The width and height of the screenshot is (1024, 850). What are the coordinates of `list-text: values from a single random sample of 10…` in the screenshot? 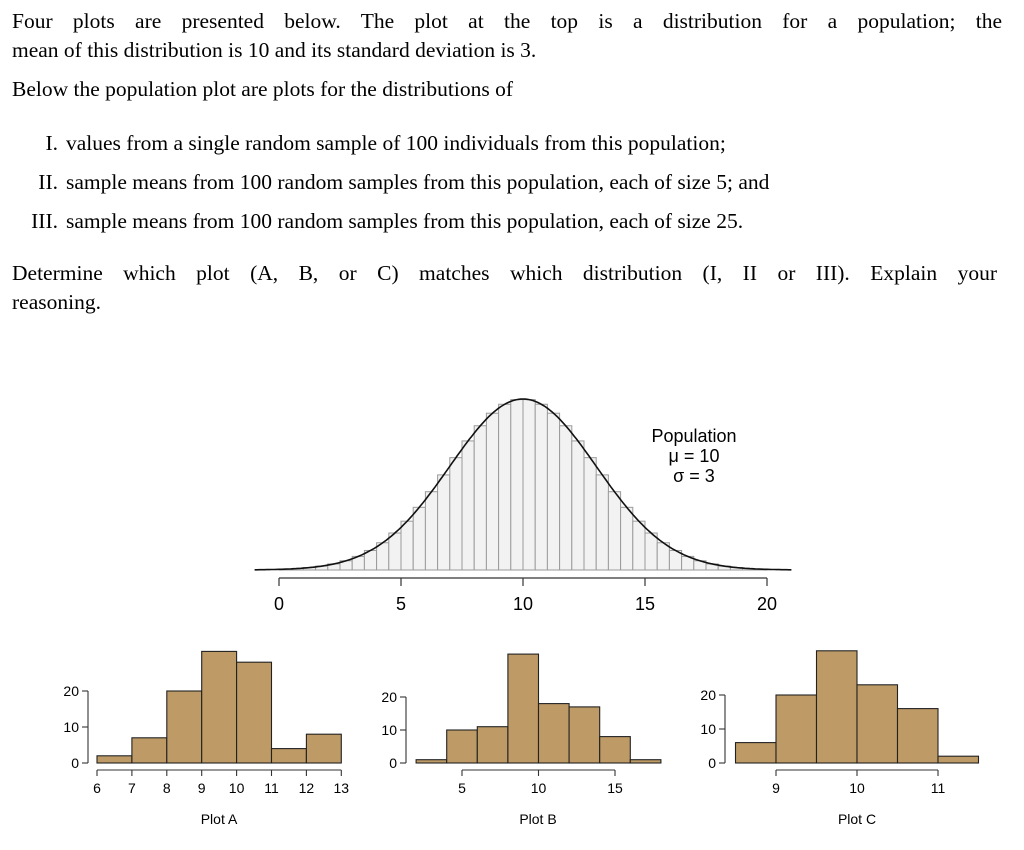 It's located at (396, 143).